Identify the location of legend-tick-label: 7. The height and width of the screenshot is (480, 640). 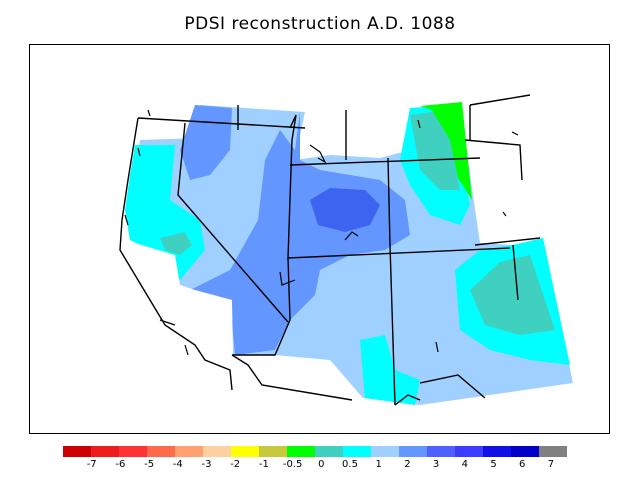
(551, 464).